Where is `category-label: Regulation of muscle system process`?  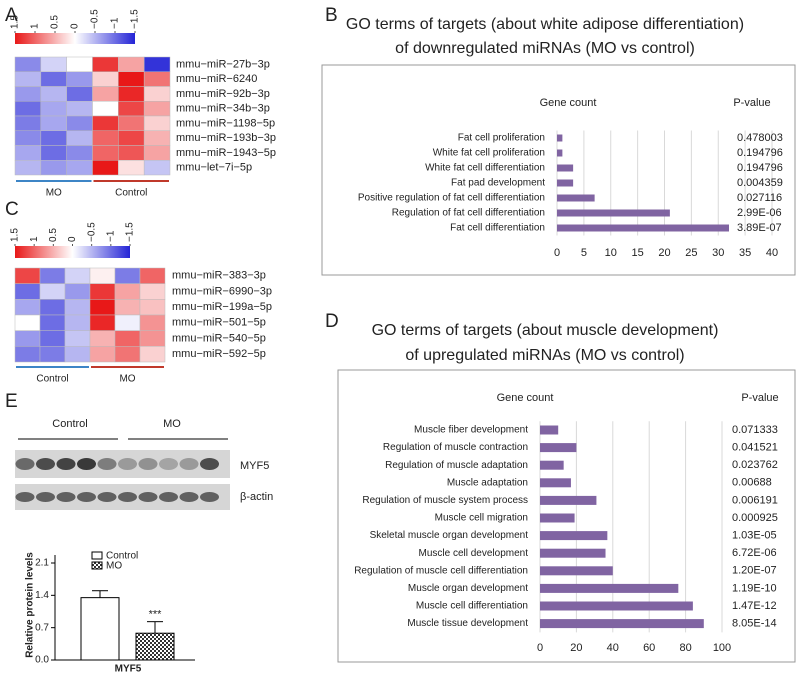 category-label: Regulation of muscle system process is located at coordinates (445, 500).